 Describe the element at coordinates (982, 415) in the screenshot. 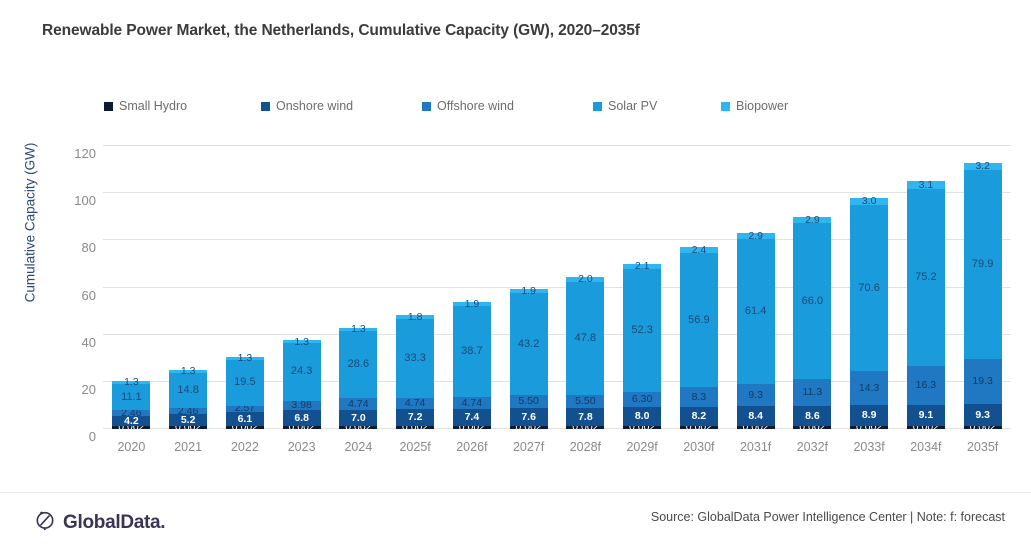

I see `bar-segment-onshore-wind: 9.3` at that location.